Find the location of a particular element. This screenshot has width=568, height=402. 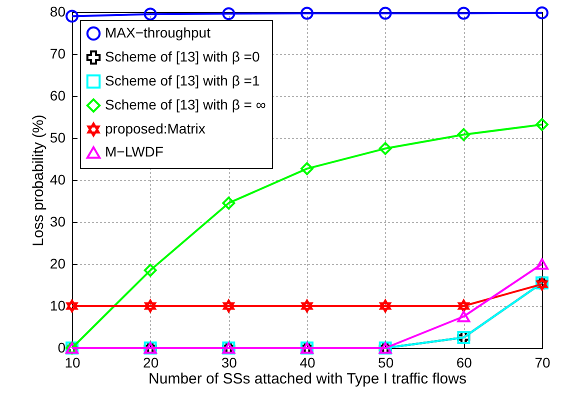

y-tick-label: 10 is located at coordinates (58, 306).